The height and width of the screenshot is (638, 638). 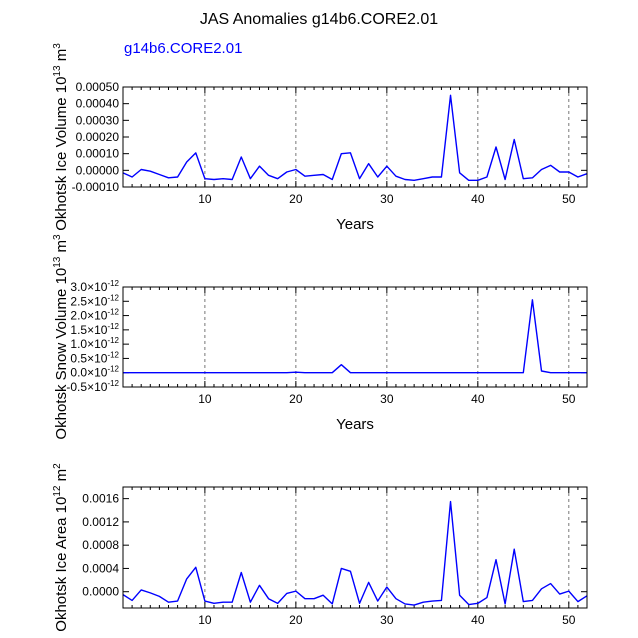 I want to click on y-axis-label: Okhotsk Snow Volume 1013 m3, so click(x=61, y=337).